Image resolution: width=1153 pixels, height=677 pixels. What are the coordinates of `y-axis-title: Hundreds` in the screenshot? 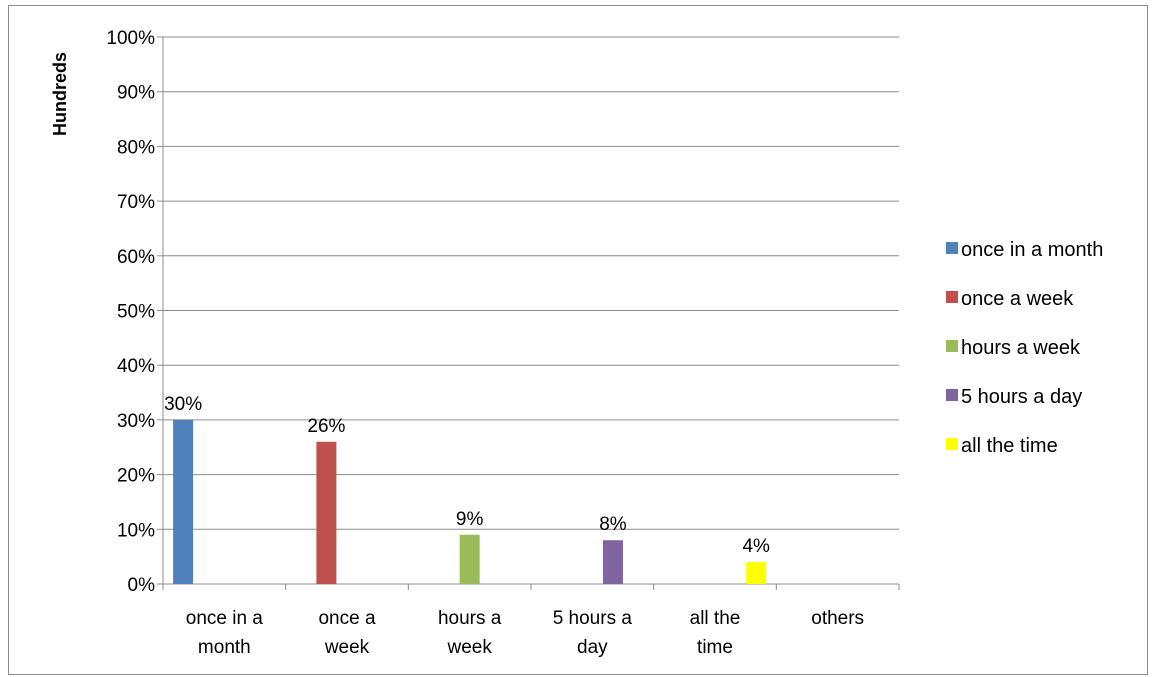 It's located at (60, 94).